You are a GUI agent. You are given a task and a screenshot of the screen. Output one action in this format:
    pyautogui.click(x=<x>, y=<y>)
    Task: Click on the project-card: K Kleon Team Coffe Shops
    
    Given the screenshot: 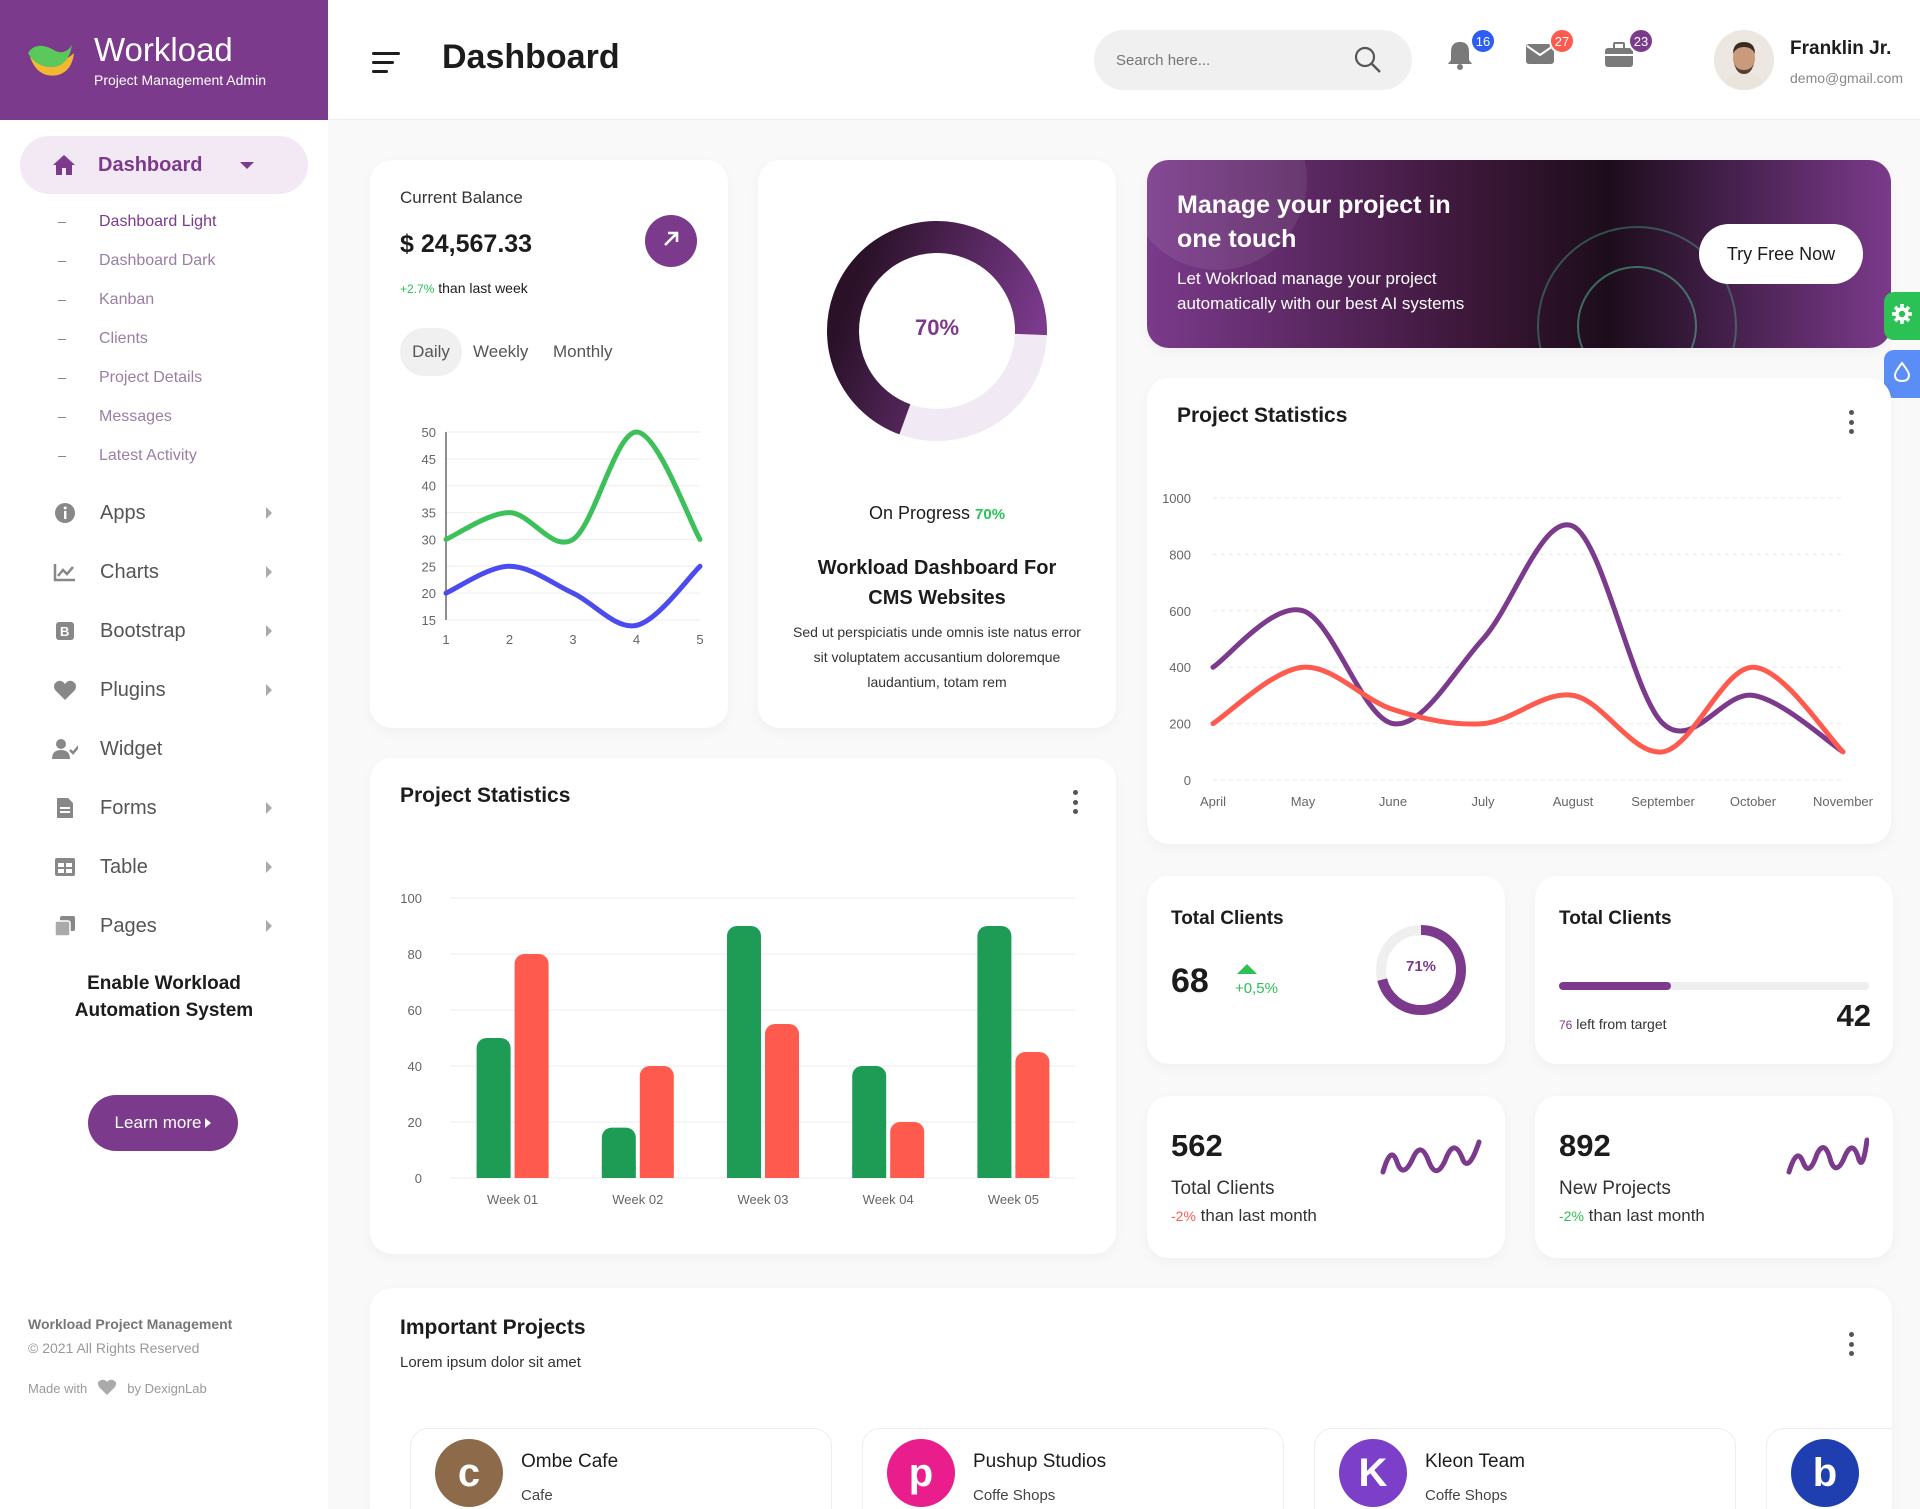 What is the action you would take?
    pyautogui.click(x=1525, y=1468)
    